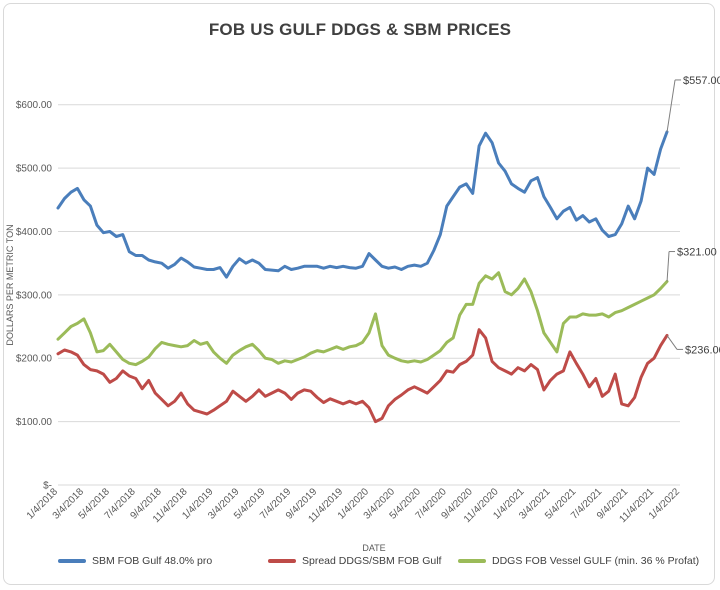 Image resolution: width=720 pixels, height=590 pixels. I want to click on annotation-spread-leader, so click(672, 342).